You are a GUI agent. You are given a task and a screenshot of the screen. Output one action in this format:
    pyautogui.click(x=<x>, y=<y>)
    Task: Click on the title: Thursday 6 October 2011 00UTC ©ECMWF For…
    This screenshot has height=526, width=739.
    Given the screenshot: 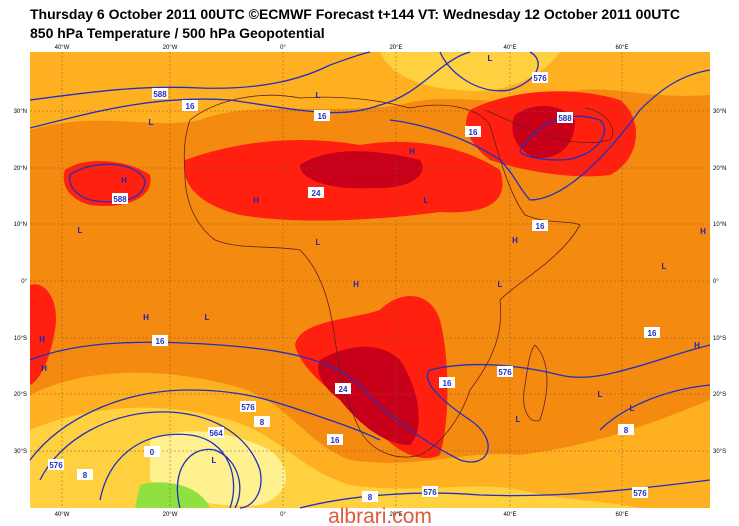 What is the action you would take?
    pyautogui.click(x=355, y=14)
    